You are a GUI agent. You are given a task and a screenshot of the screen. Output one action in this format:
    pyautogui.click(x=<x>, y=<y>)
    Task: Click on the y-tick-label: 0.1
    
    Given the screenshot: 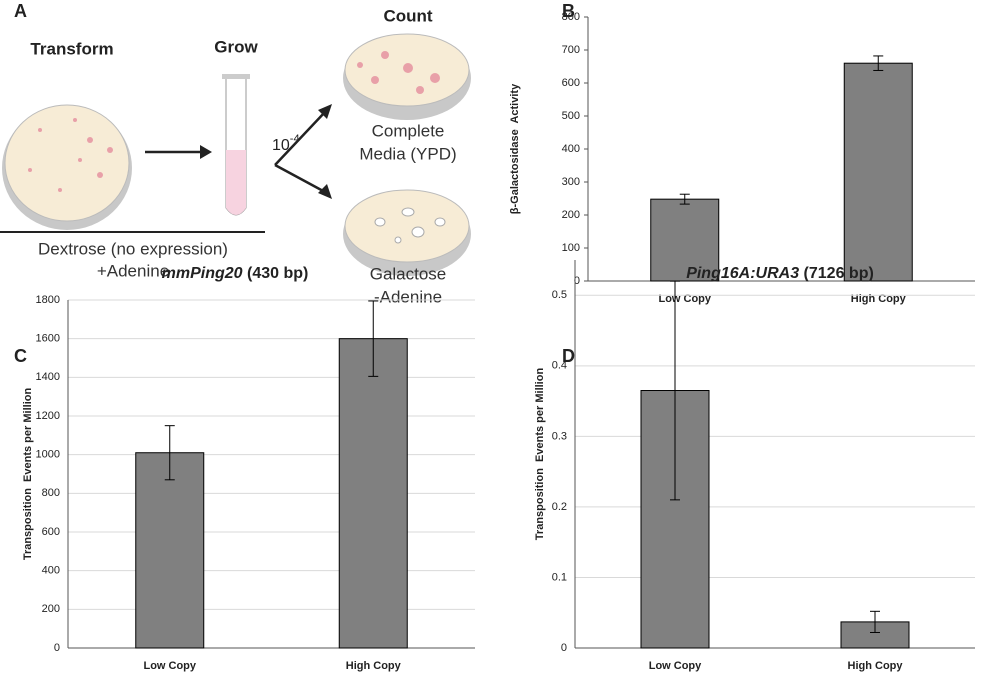 What is the action you would take?
    pyautogui.click(x=559, y=577)
    